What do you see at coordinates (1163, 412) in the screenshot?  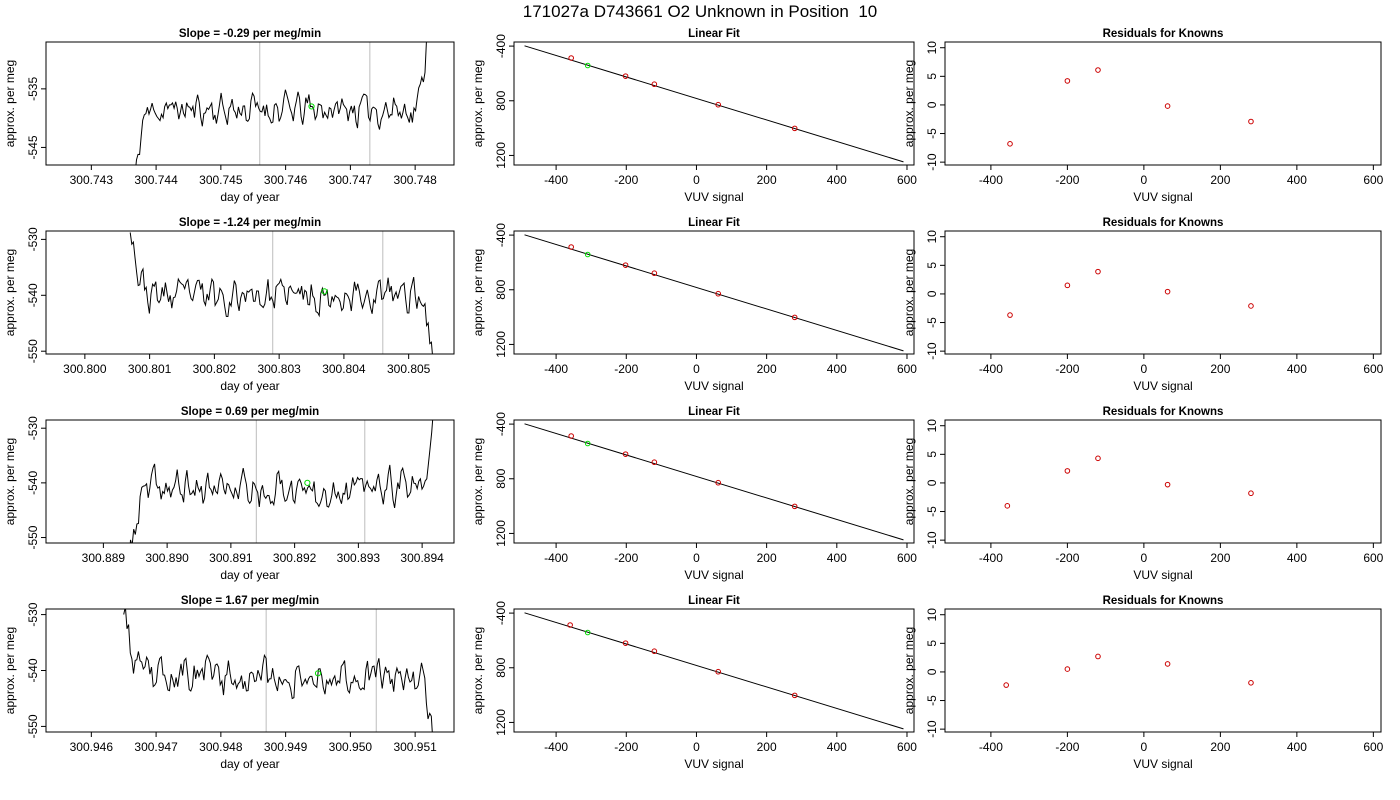 I see `panel-title: Residuals for Knowns` at bounding box center [1163, 412].